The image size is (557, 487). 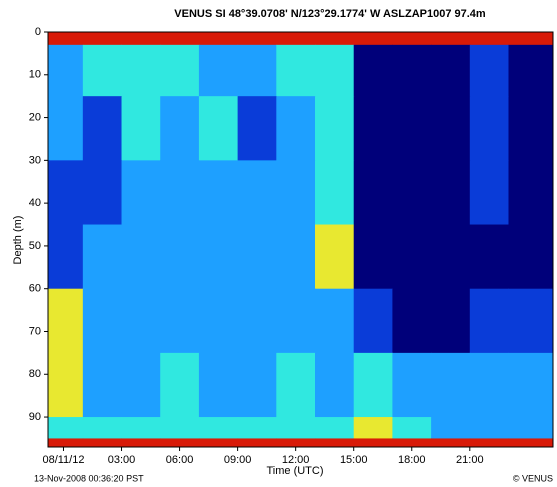 I want to click on y-axis-label: Depth (m), so click(x=18, y=240).